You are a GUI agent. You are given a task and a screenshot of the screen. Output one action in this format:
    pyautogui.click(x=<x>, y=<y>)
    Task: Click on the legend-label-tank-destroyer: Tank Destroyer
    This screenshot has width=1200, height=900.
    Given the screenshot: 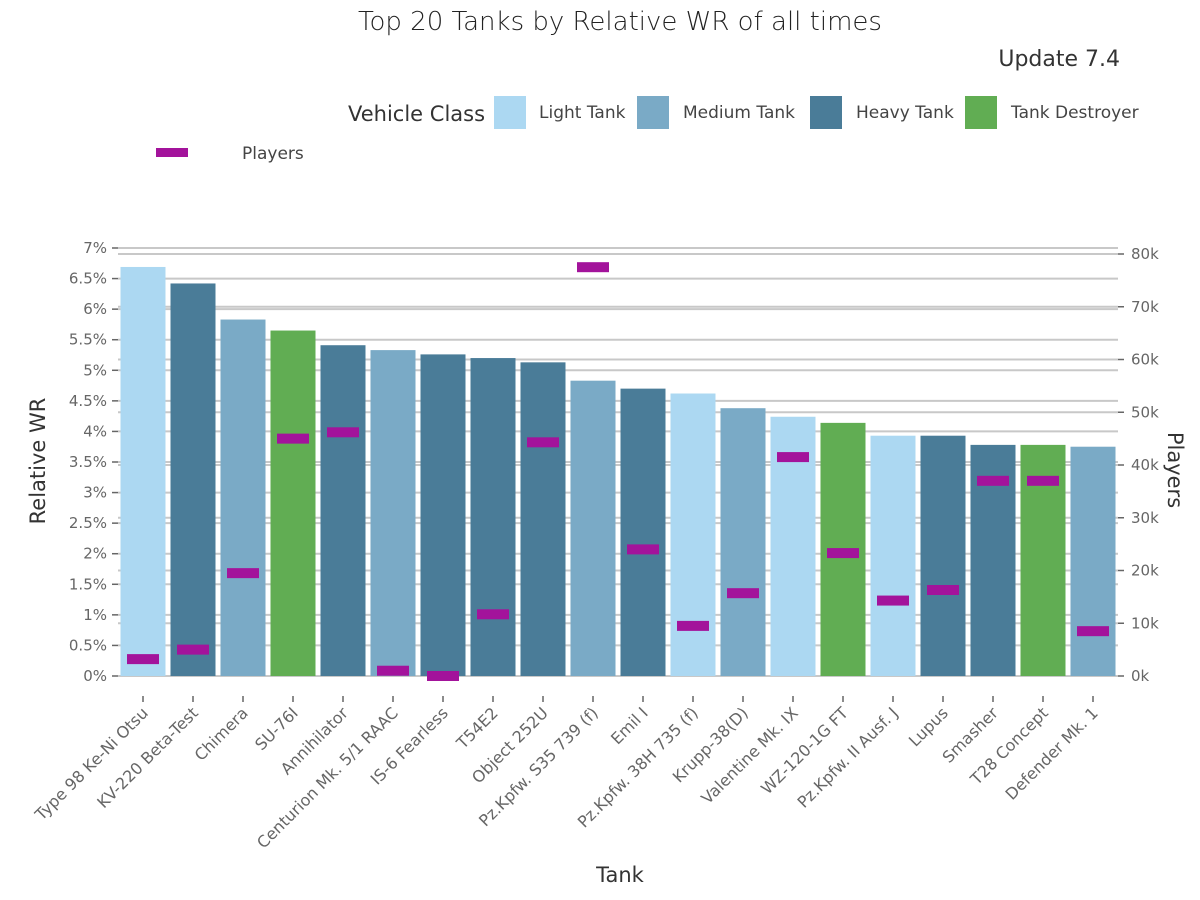 What is the action you would take?
    pyautogui.click(x=1074, y=113)
    